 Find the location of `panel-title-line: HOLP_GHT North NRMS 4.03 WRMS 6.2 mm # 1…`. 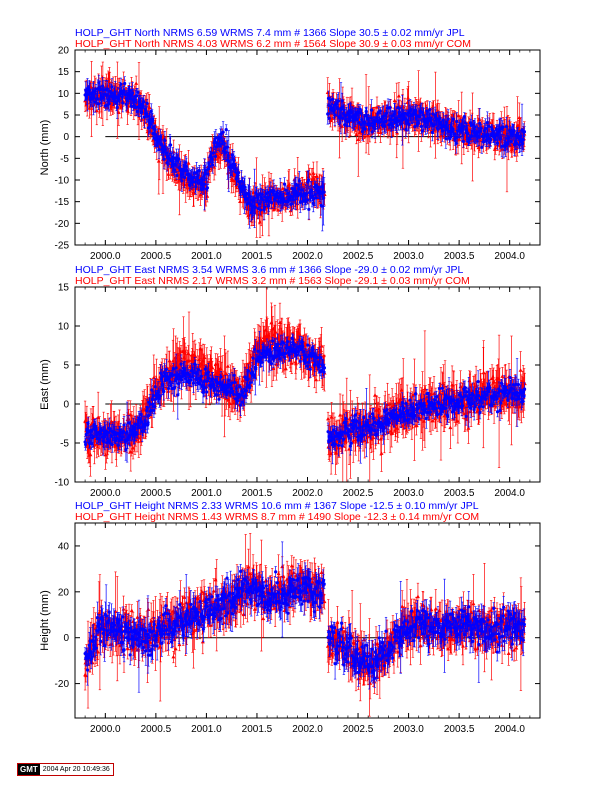

panel-title-line: HOLP_GHT North NRMS 4.03 WRMS 6.2 mm # 1… is located at coordinates (273, 44).